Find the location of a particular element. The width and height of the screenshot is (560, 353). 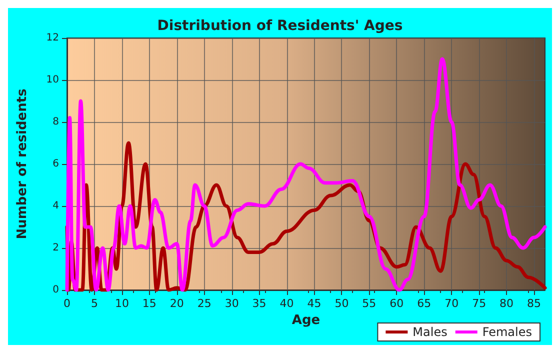

x-tick-label: 80 is located at coordinates (507, 303).